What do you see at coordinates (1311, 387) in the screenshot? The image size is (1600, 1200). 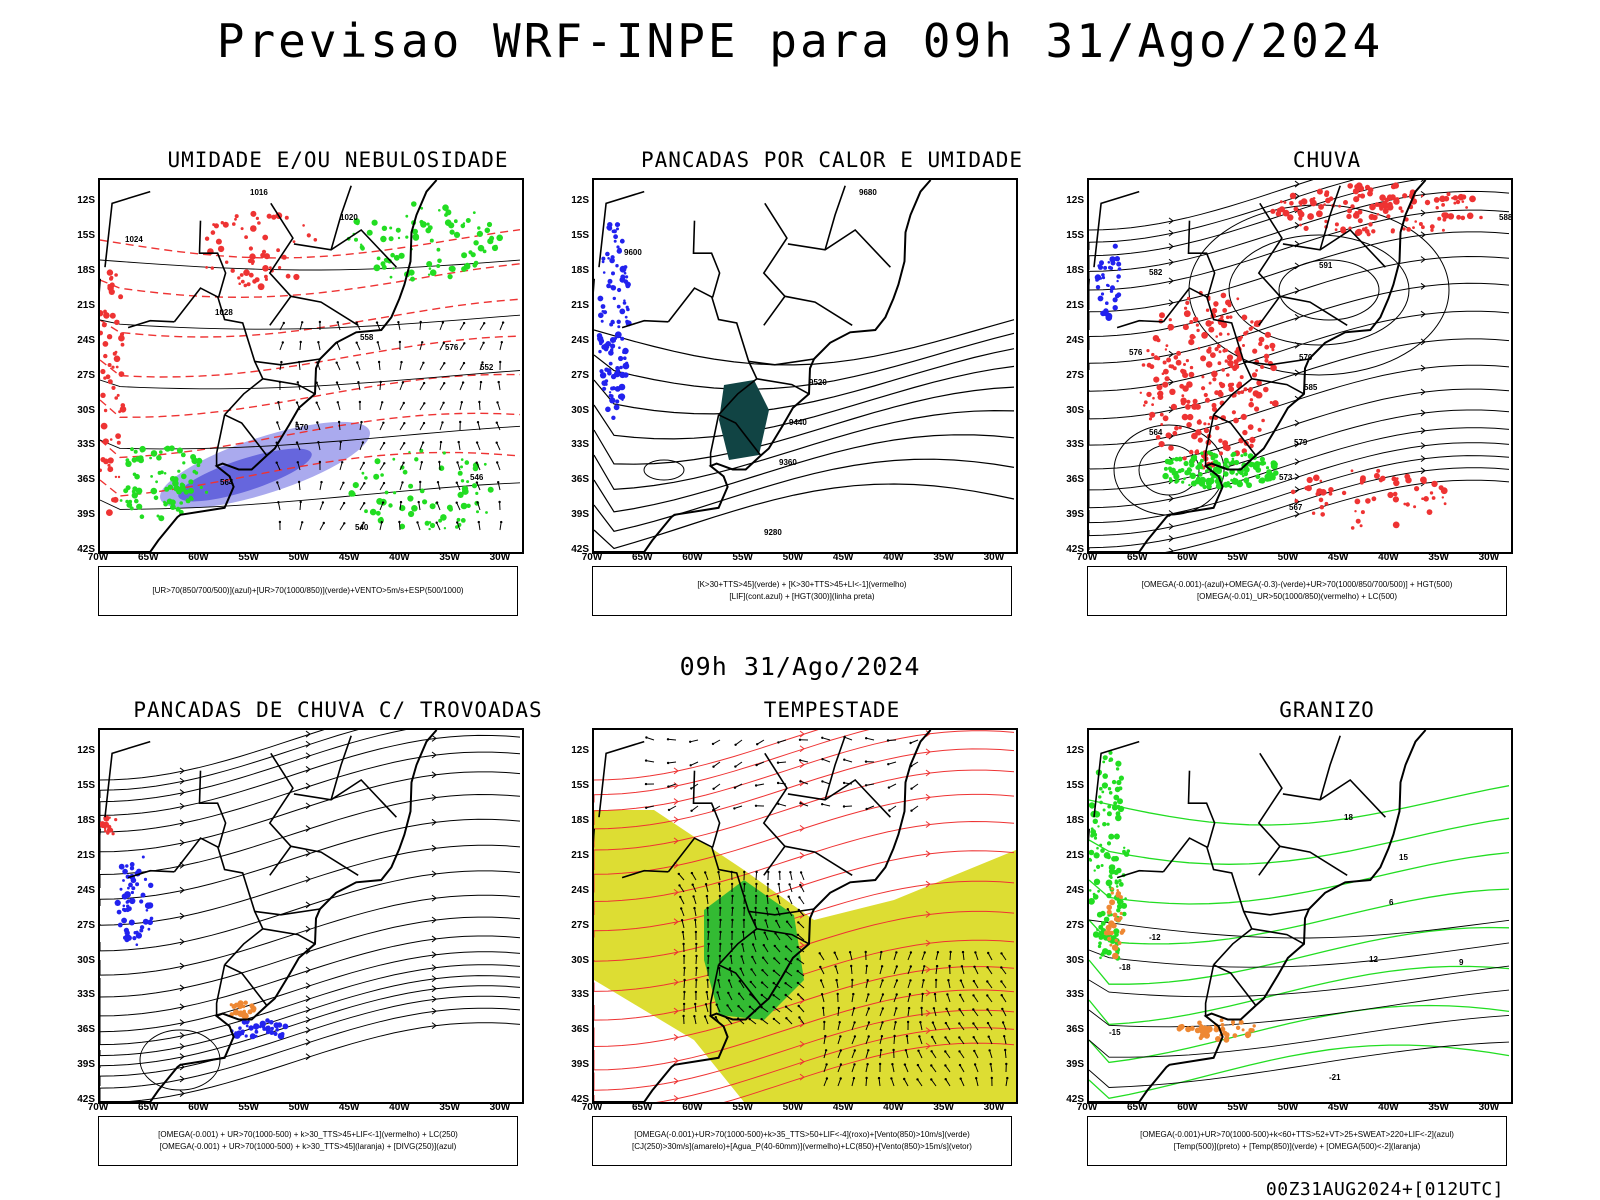 I see `contour-label: 585` at bounding box center [1311, 387].